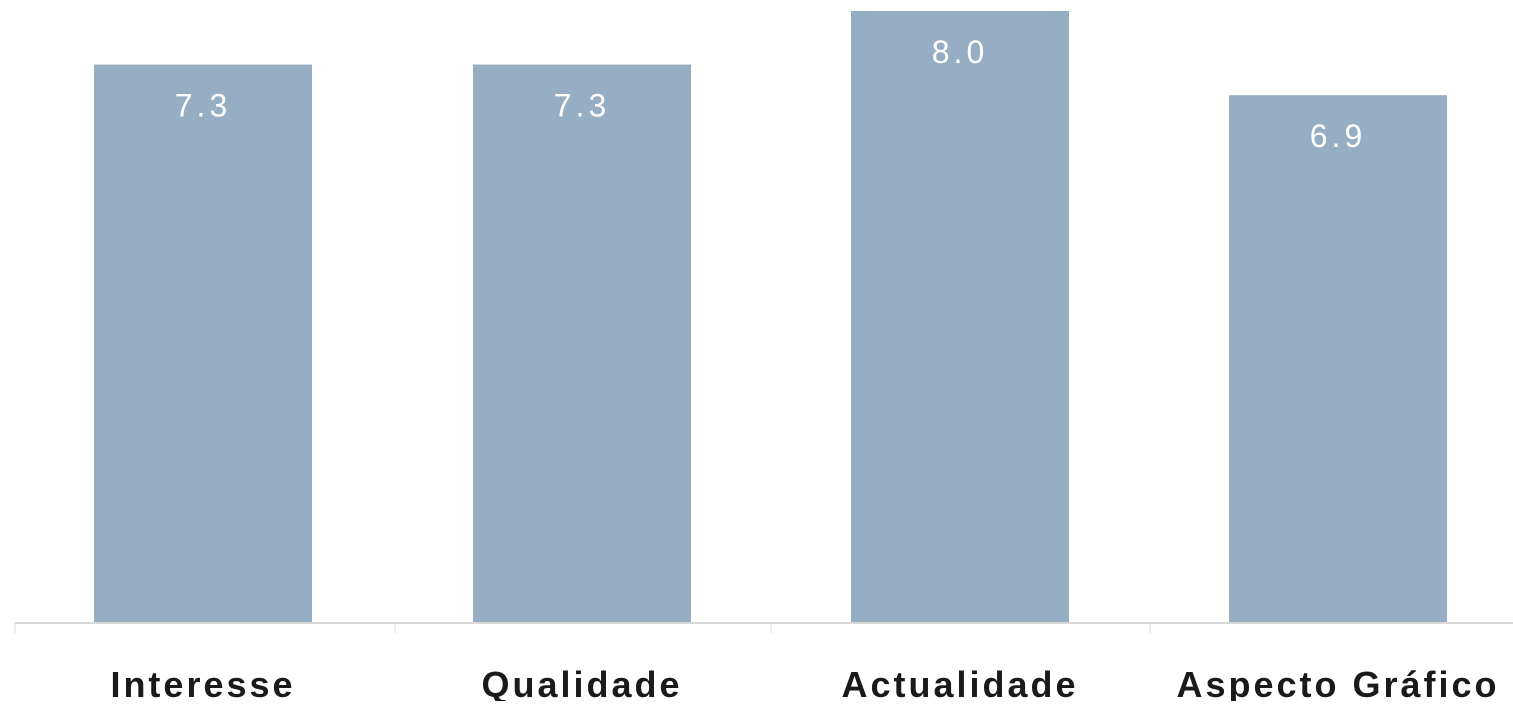 The image size is (1513, 706). What do you see at coordinates (959, 682) in the screenshot?
I see `x-tick-label: Actualidade` at bounding box center [959, 682].